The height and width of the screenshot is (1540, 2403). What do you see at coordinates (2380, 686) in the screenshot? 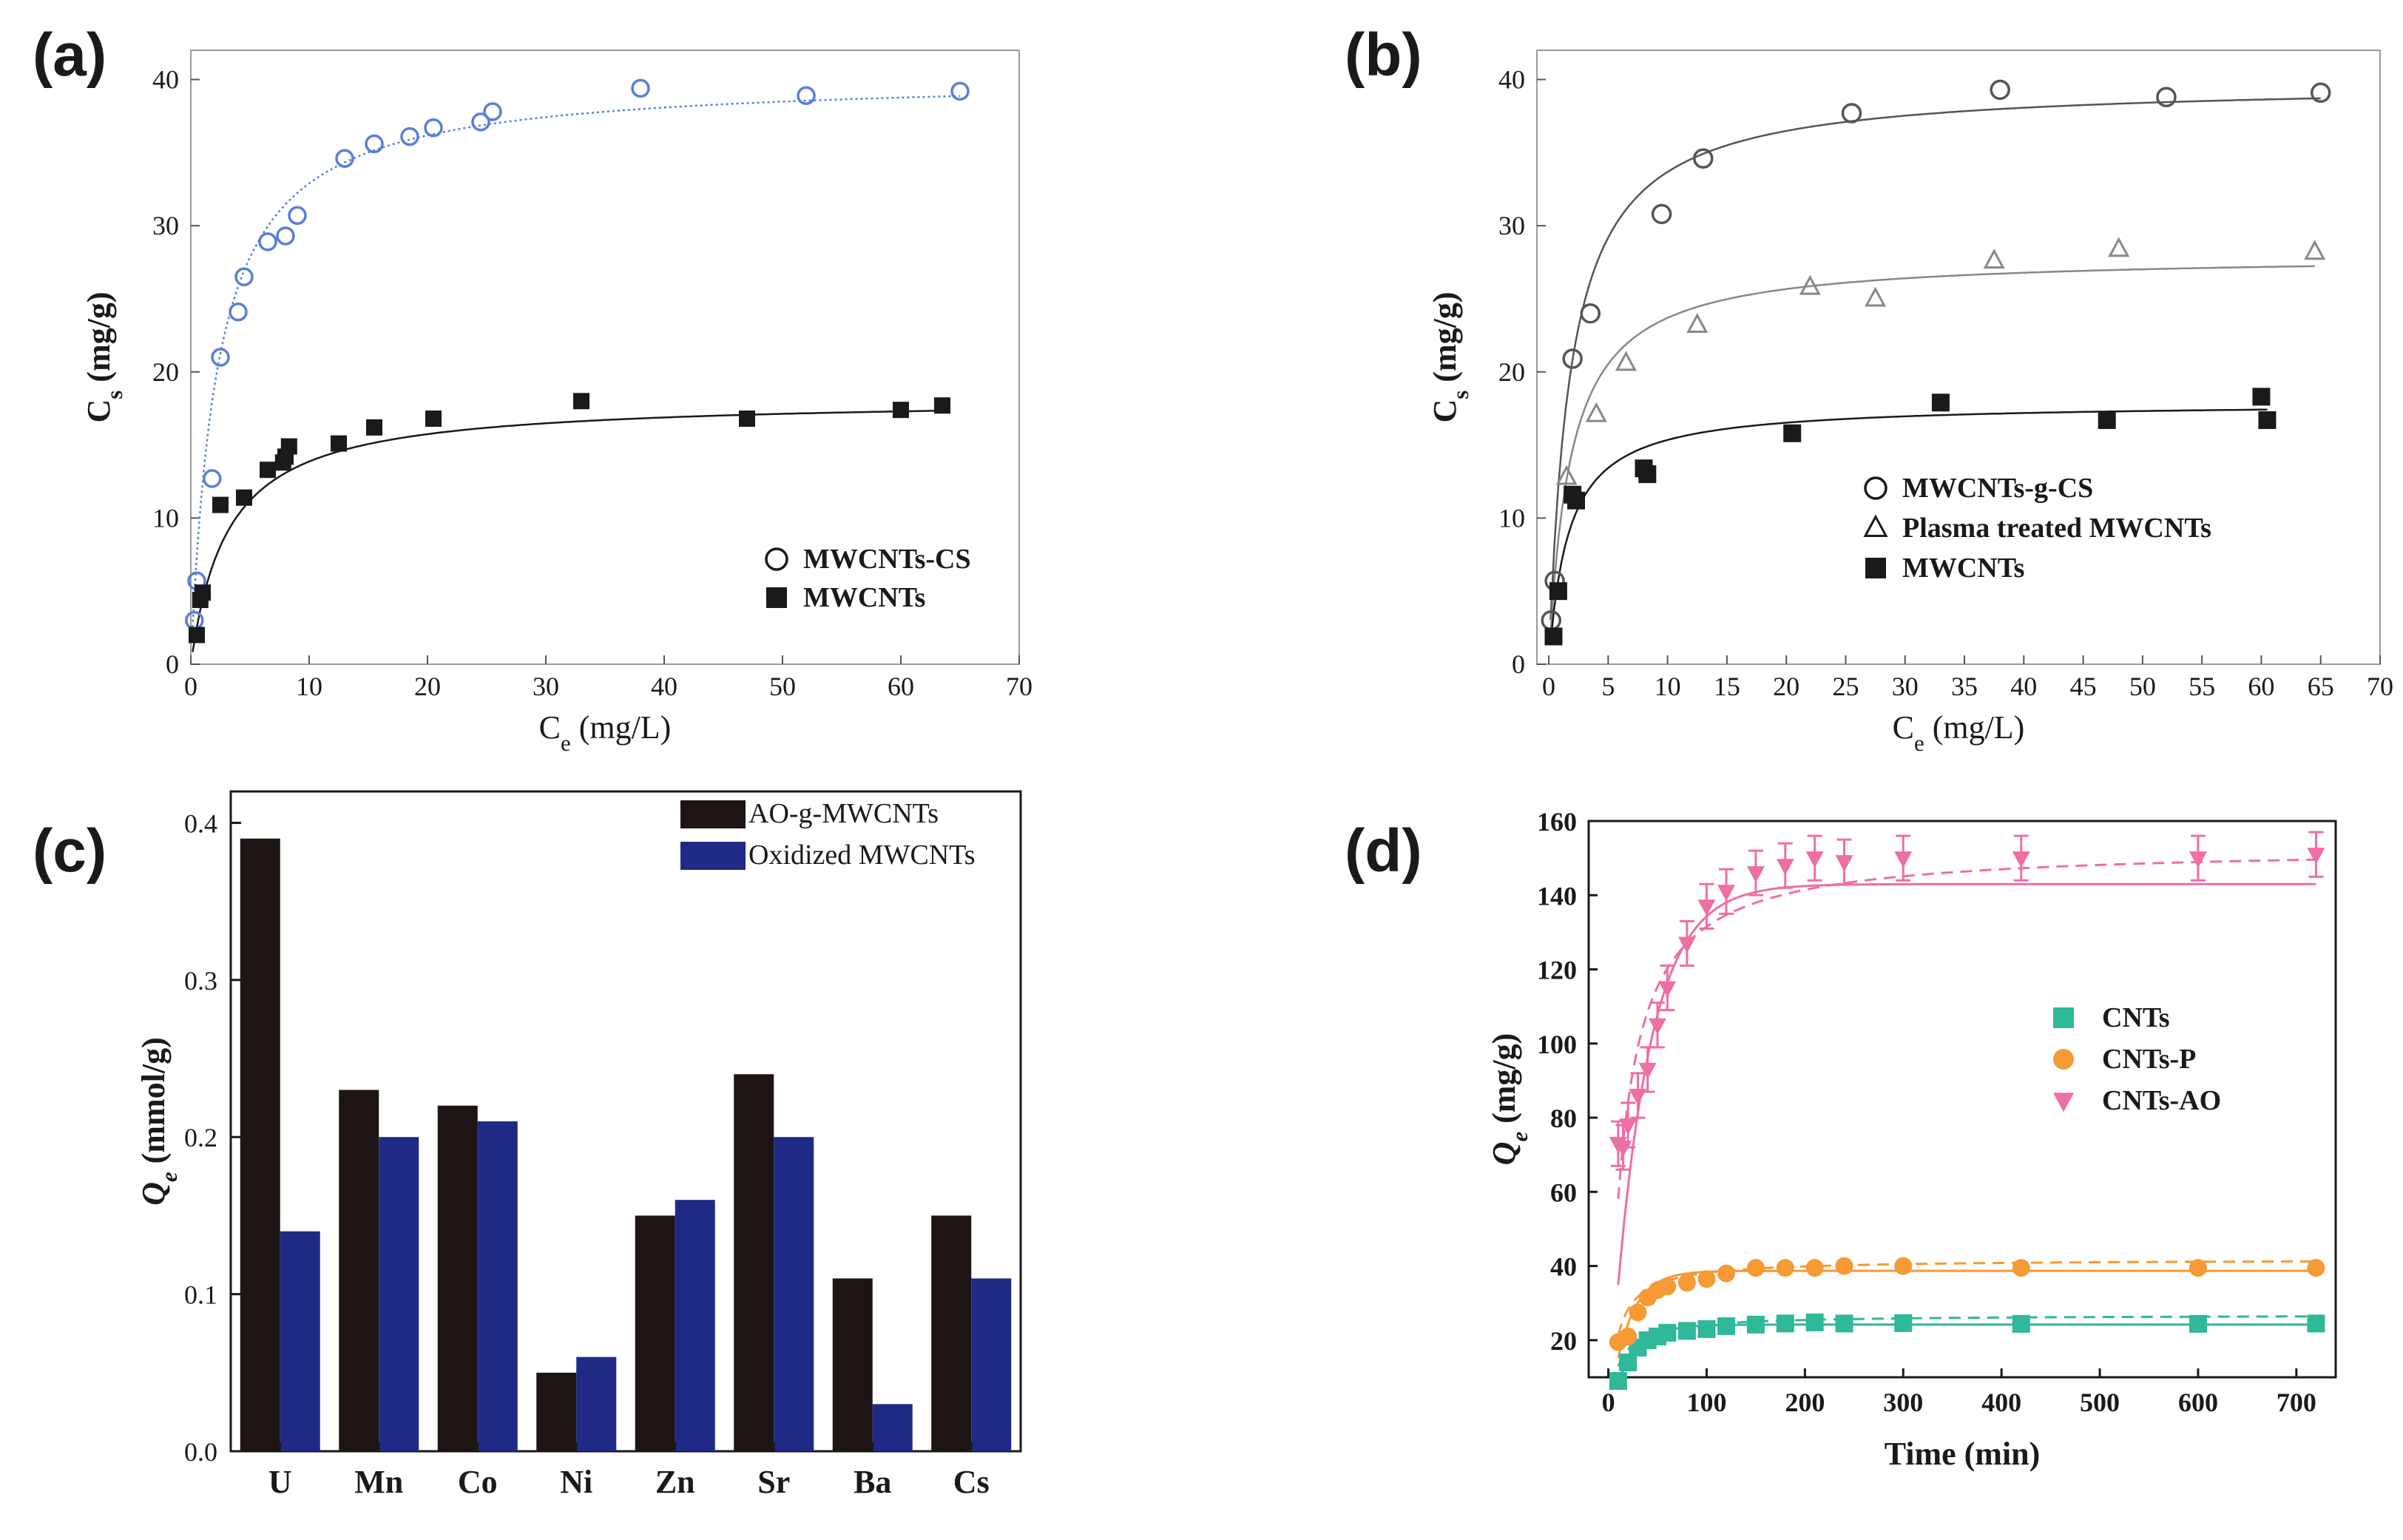
I see `x-tick-label: 70` at bounding box center [2380, 686].